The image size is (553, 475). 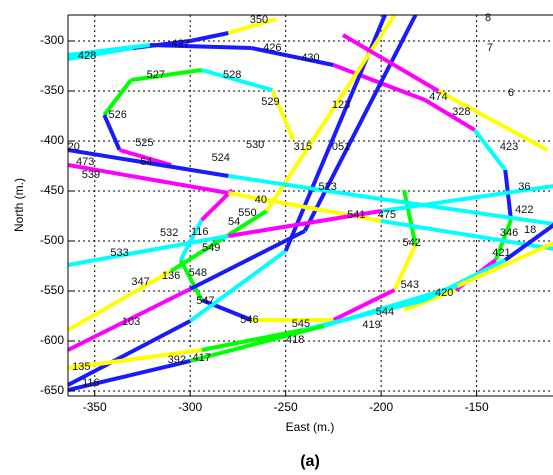 What do you see at coordinates (255, 145) in the screenshot?
I see `point-label: 530` at bounding box center [255, 145].